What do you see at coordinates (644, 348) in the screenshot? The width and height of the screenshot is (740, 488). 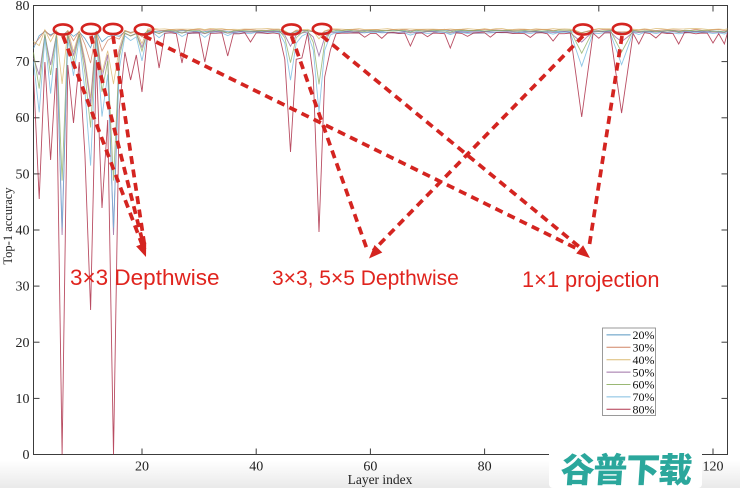 I see `svg-text: 30%` at bounding box center [644, 348].